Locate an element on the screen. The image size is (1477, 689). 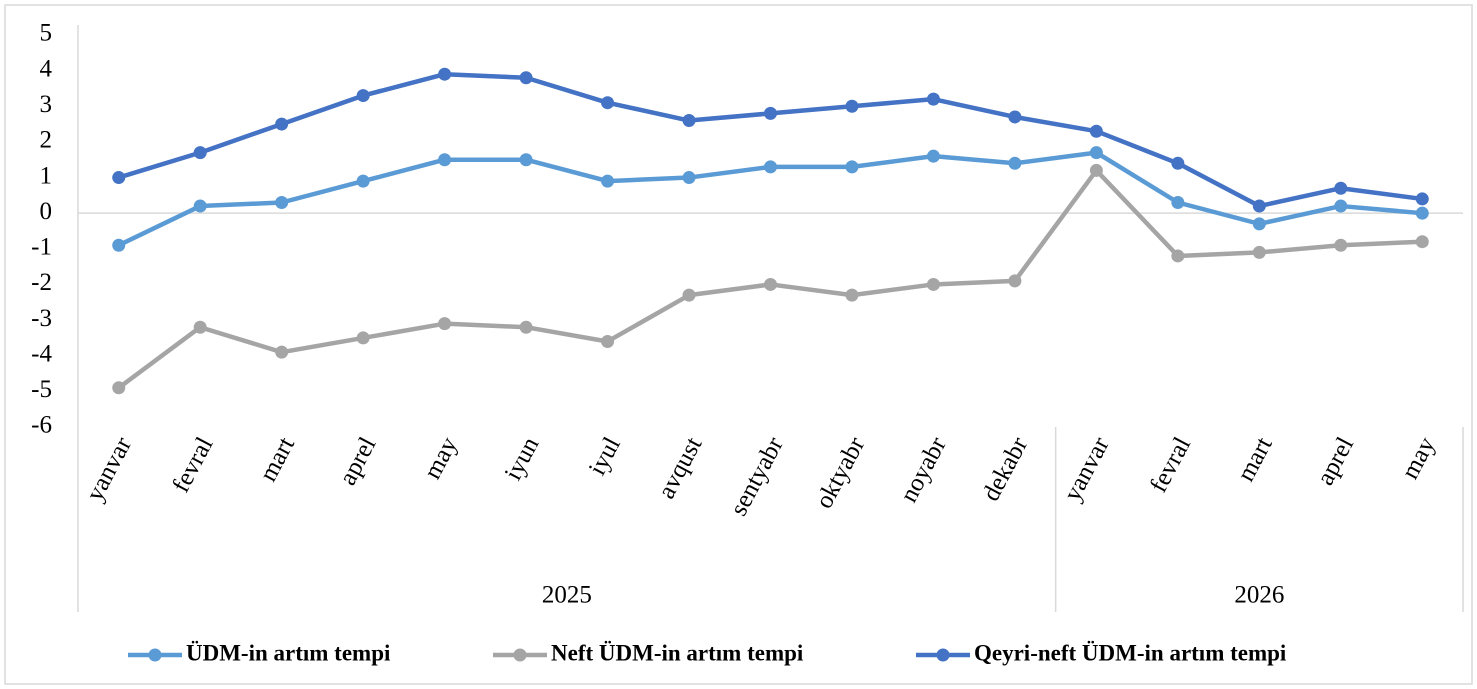
y-tick-label: -2 is located at coordinates (41, 282).